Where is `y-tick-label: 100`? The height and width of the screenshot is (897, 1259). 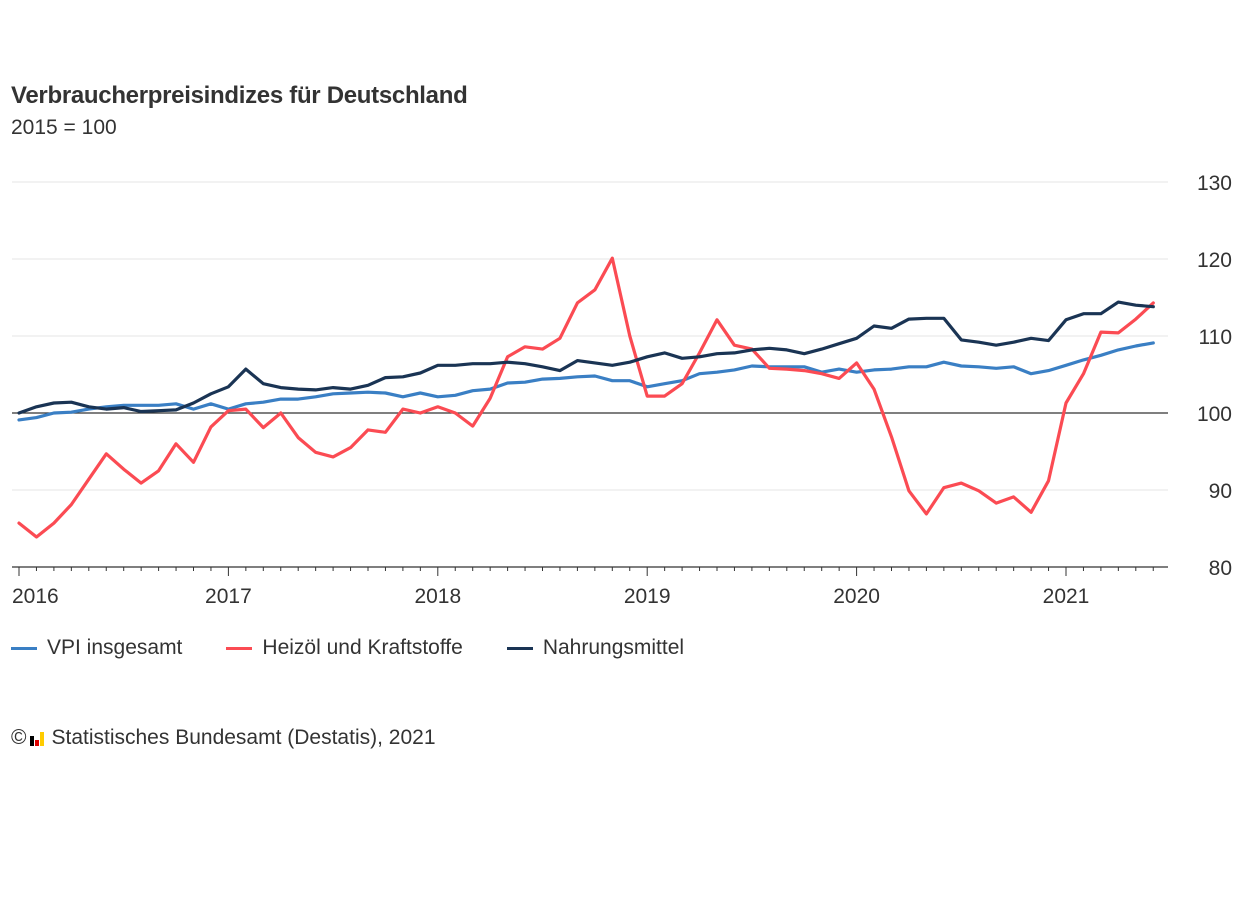 y-tick-label: 100 is located at coordinates (1214, 414).